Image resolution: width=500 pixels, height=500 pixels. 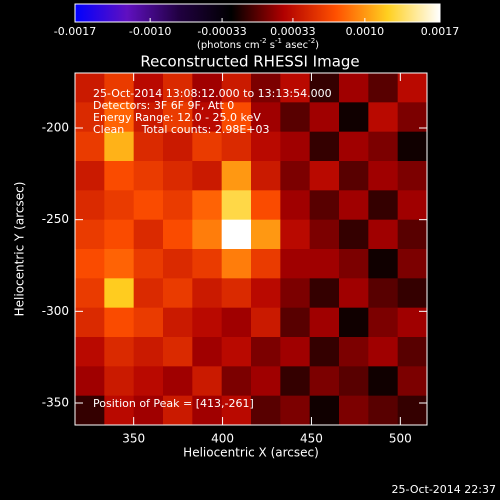 What do you see at coordinates (181, 129) in the screenshot?
I see `annotation: Clean Total counts: 2.98E+03` at bounding box center [181, 129].